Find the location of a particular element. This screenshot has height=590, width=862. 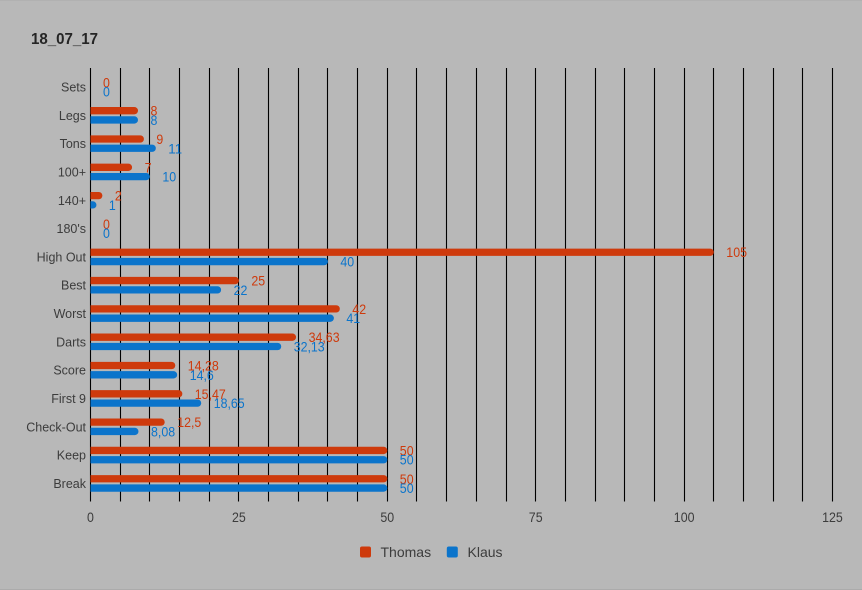

svg-text: 32,13 is located at coordinates (309, 347).